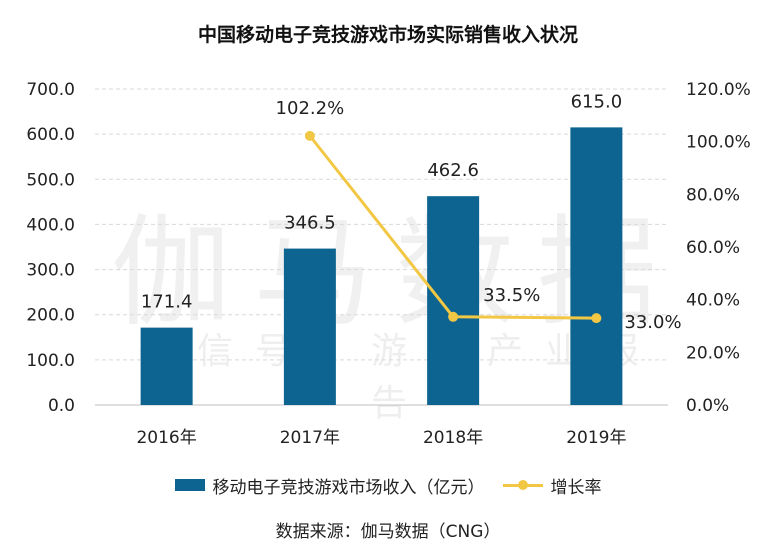 Image resolution: width=776 pixels, height=559 pixels. I want to click on y-left-tick-label: 200.0, so click(50, 316).